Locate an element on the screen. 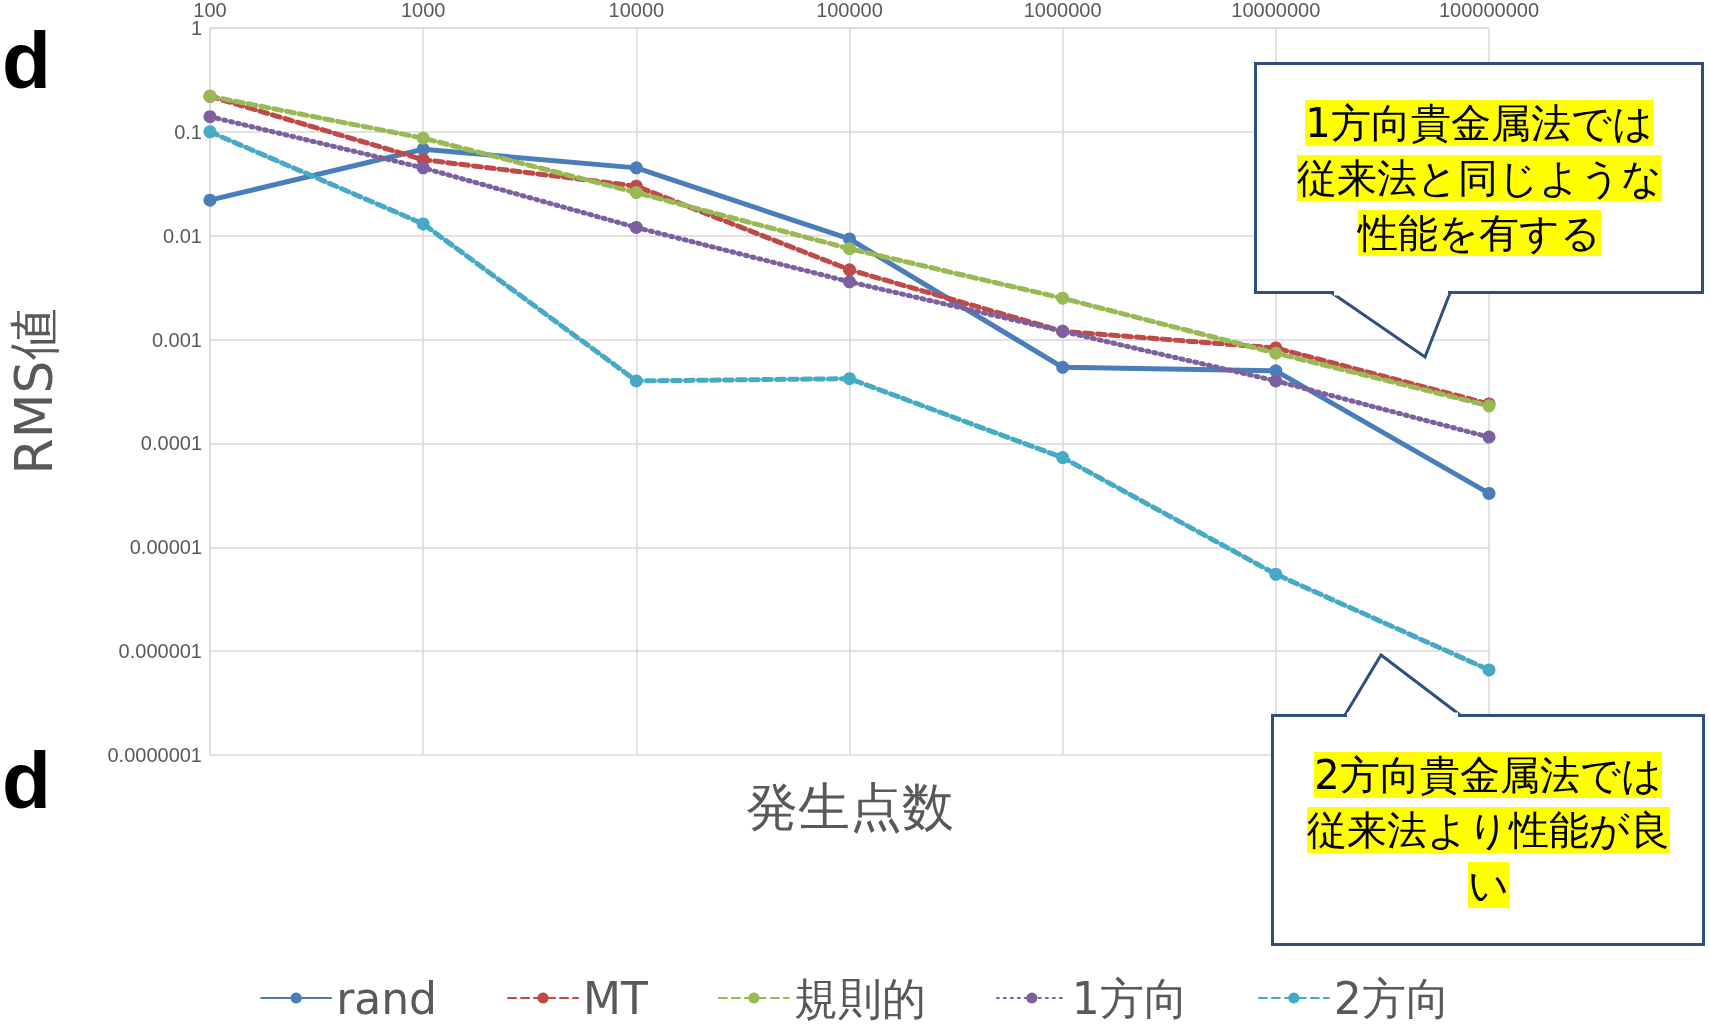 The height and width of the screenshot is (1025, 1710). y-tick-label: 0.0000001 is located at coordinates (154, 755).